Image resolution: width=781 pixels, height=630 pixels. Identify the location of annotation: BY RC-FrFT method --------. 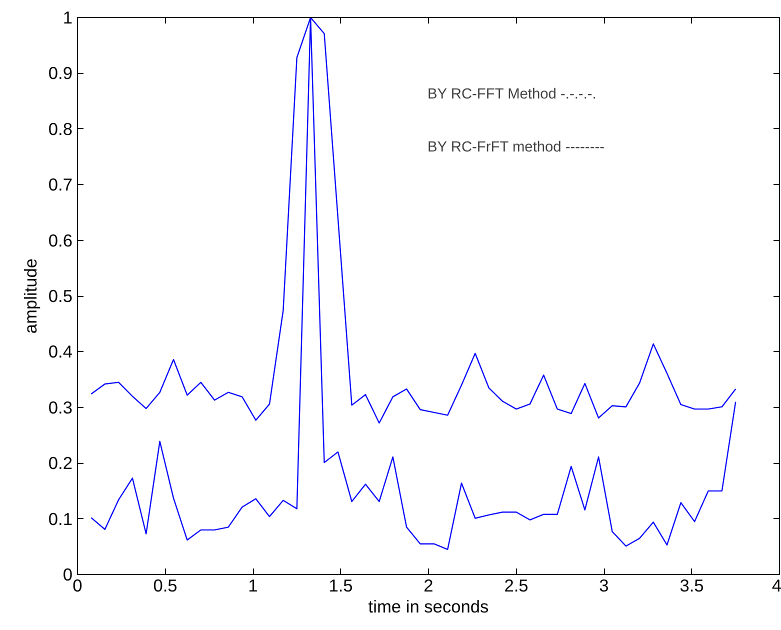
(516, 148).